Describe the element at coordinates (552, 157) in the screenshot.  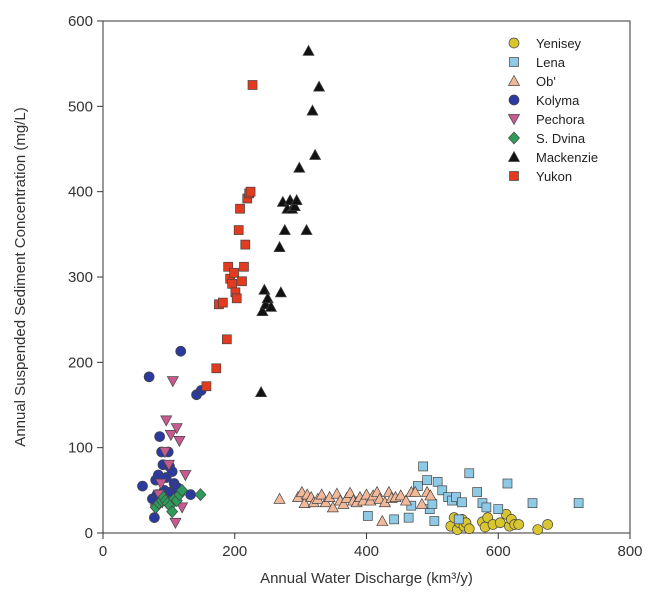
I see `legend-item-mackenzie: Mackenzie` at that location.